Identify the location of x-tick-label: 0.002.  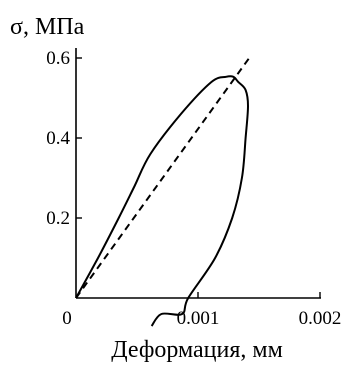
(320, 318).